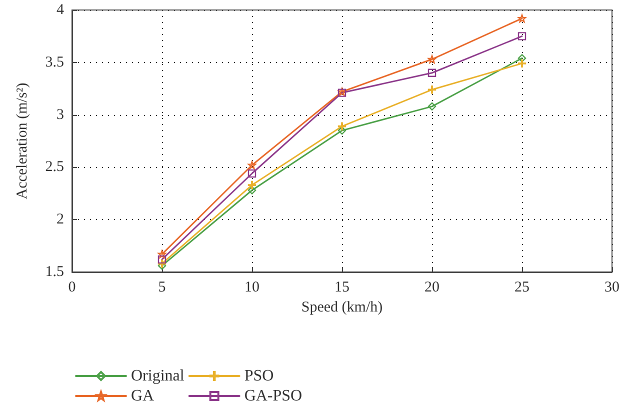 The image size is (624, 411). What do you see at coordinates (158, 376) in the screenshot?
I see `legend-label: Original` at bounding box center [158, 376].